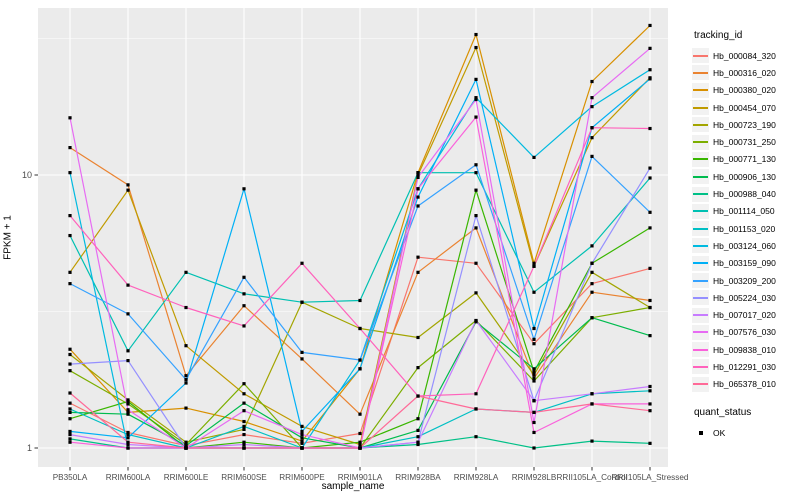 The width and height of the screenshot is (800, 500). I want to click on legend-item-Hb_003209_200: Hb_003209_200, so click(746, 280).